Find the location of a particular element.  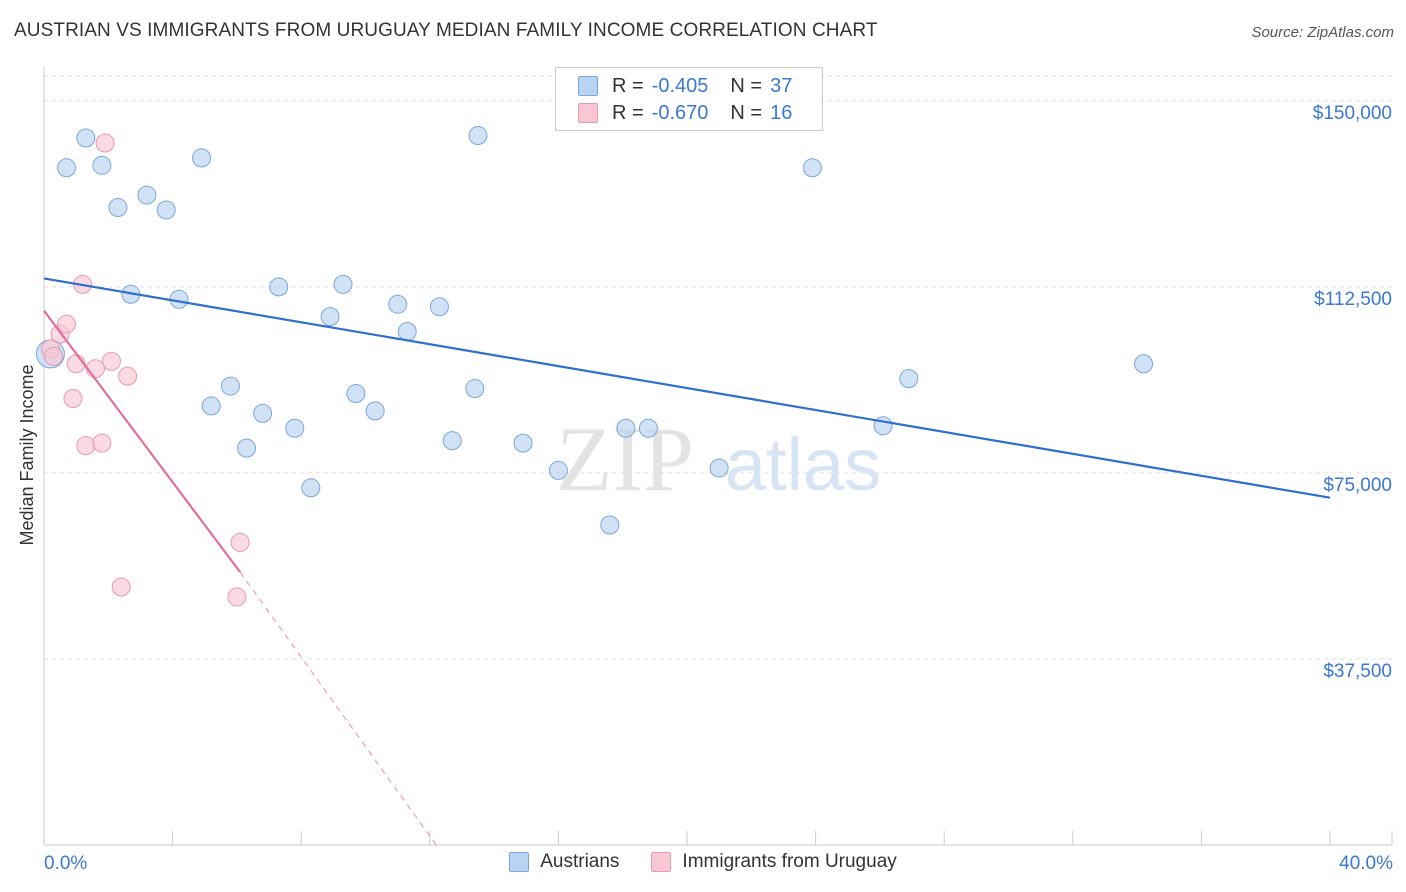

y-tick-label: $112,500 is located at coordinates (1353, 299).